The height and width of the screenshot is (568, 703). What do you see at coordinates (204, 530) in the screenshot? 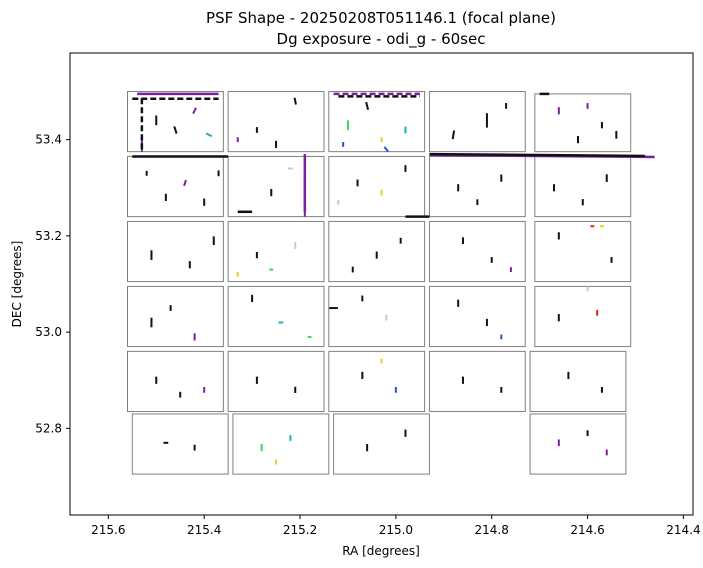
I see `x-tick-label: 215.4` at bounding box center [204, 530].